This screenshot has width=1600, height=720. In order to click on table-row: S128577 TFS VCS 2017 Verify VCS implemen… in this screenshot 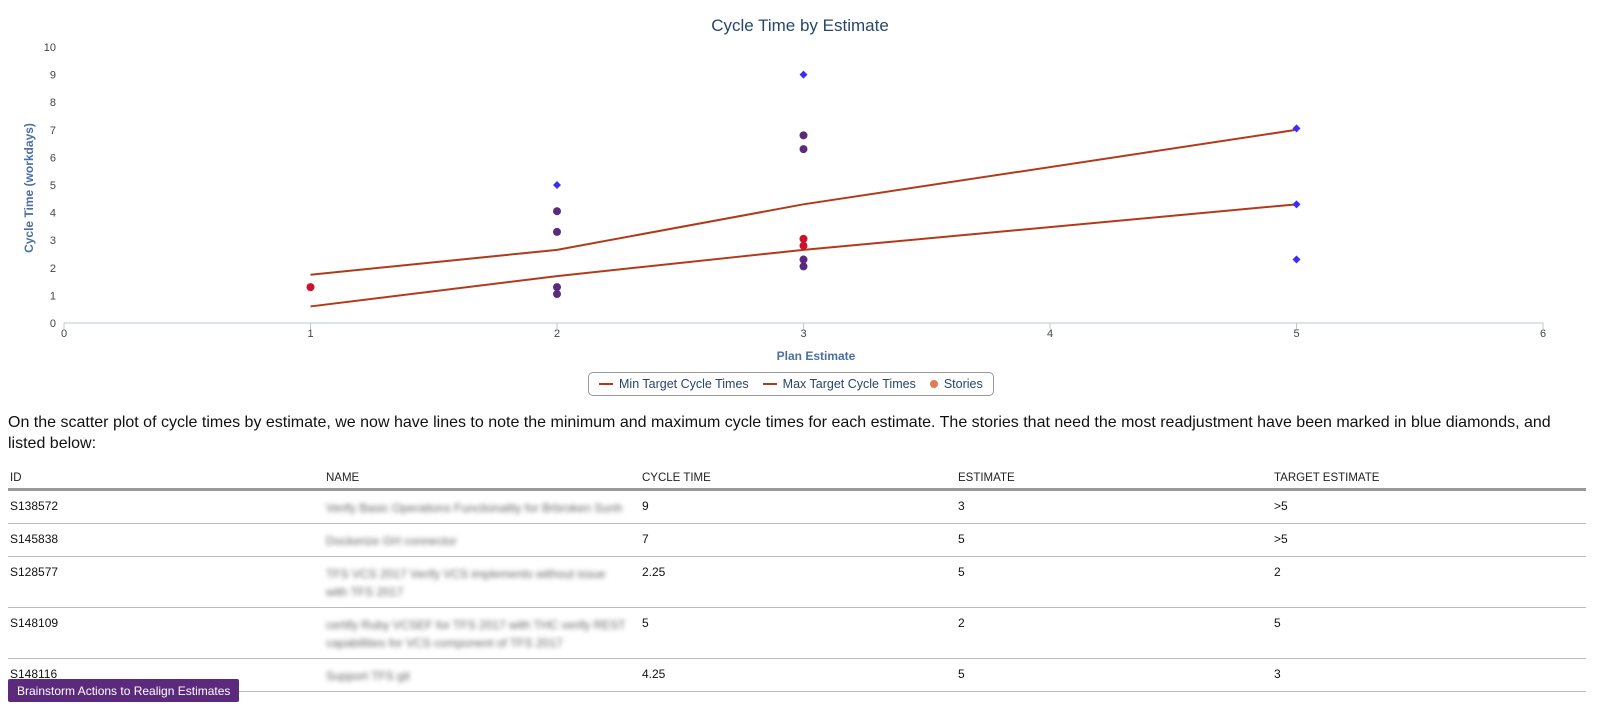, I will do `click(797, 582)`.